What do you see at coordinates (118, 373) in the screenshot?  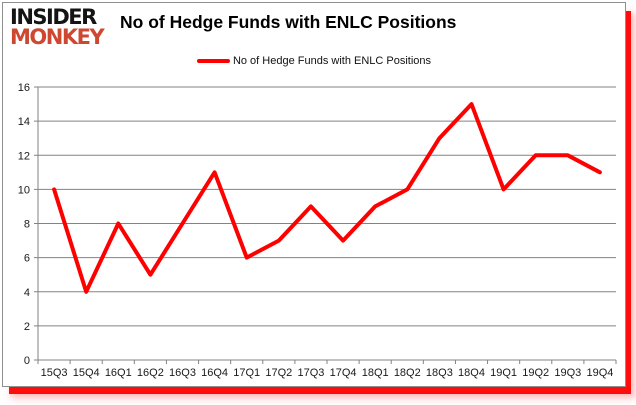 I see `x-axis-label: 16Q1` at bounding box center [118, 373].